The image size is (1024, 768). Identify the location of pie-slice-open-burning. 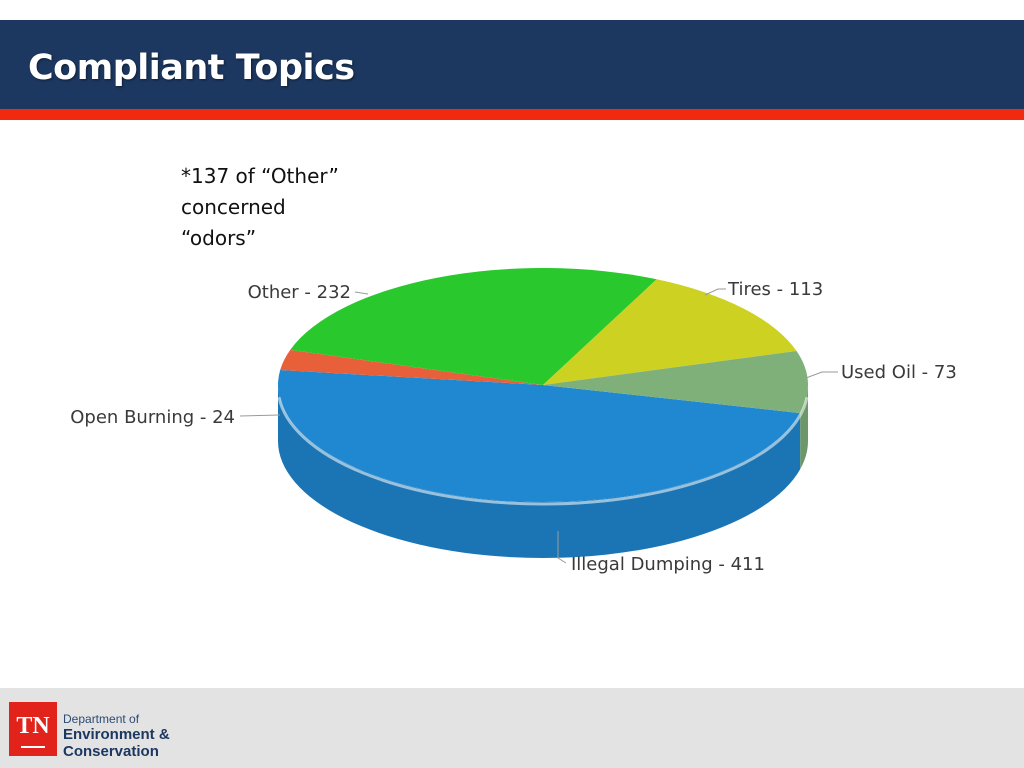
(411, 367).